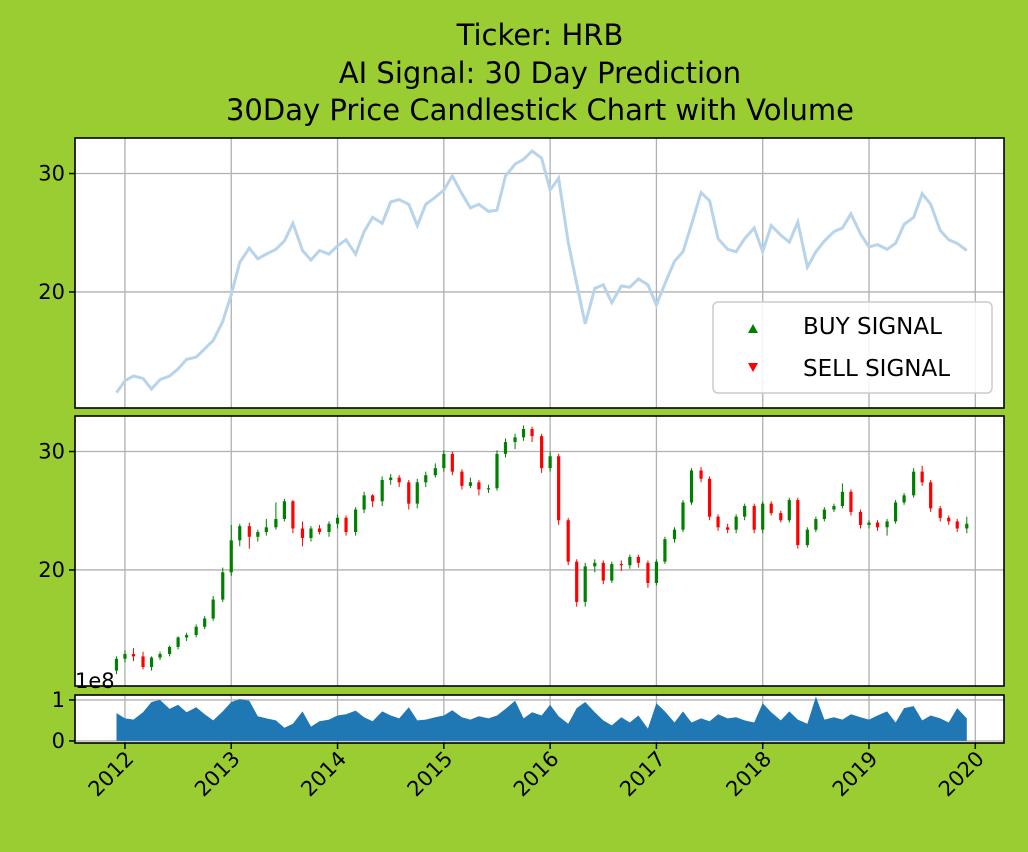  What do you see at coordinates (852, 347) in the screenshot?
I see `signal-legend: BUY SIGNAL SELL SIGNAL` at bounding box center [852, 347].